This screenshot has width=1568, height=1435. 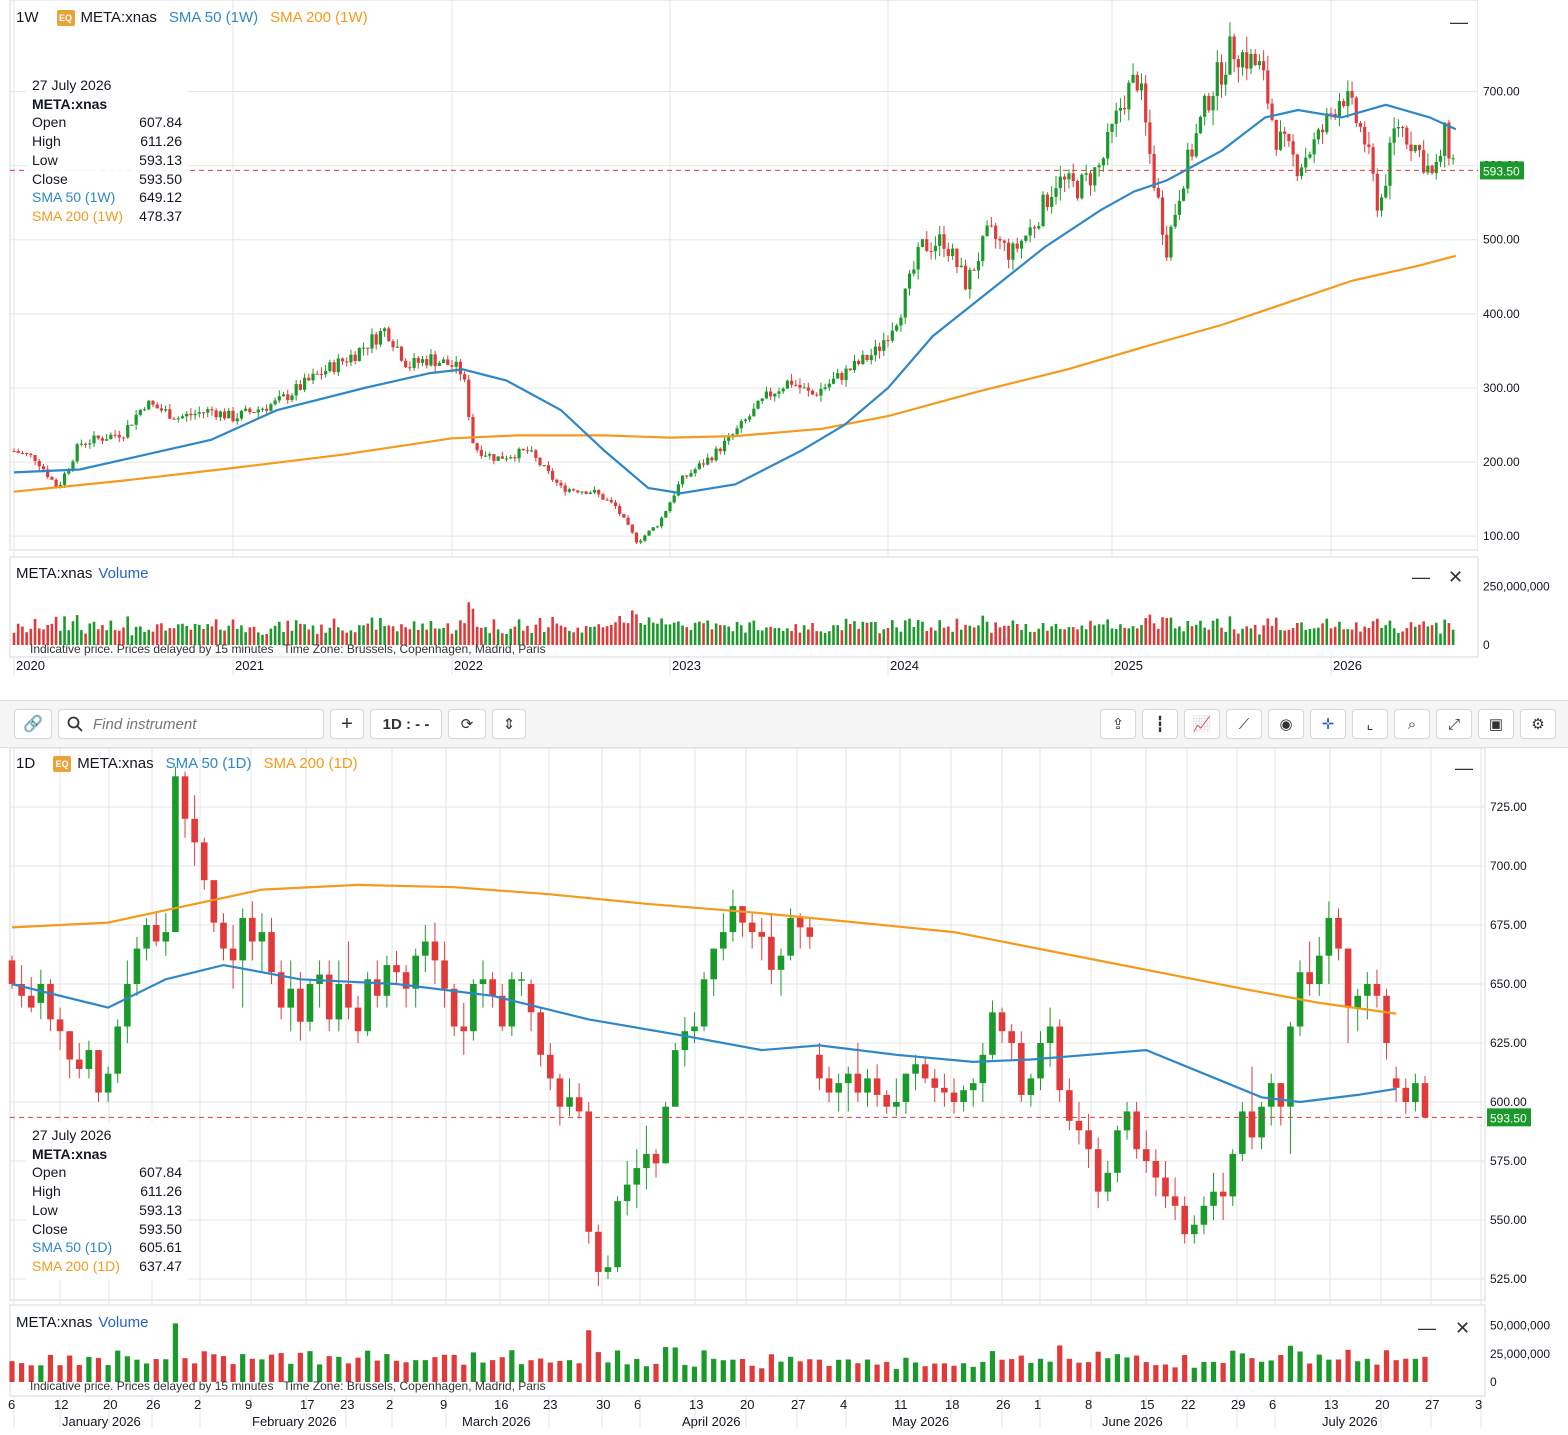 I want to click on draw-line-button: ⟋, so click(x=1244, y=724).